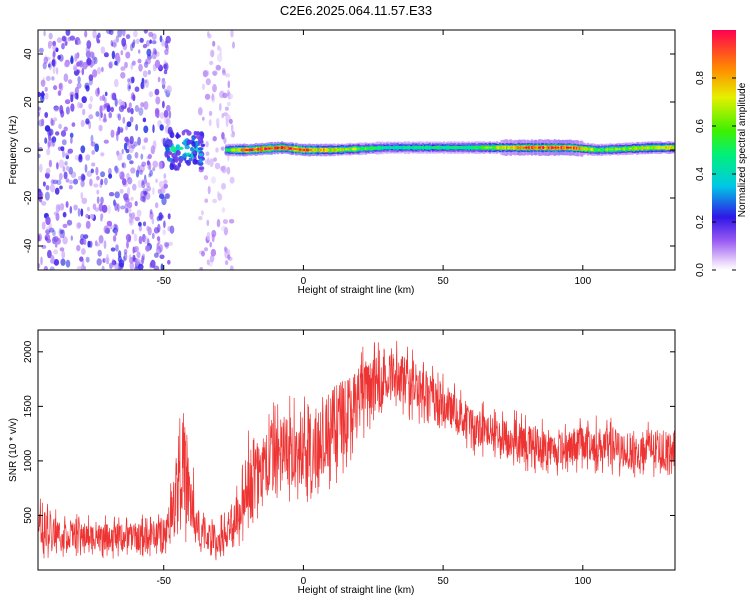 The image size is (750, 600). What do you see at coordinates (742, 149) in the screenshot?
I see `colorbar-label: Normalized spectral amplitude` at bounding box center [742, 149].